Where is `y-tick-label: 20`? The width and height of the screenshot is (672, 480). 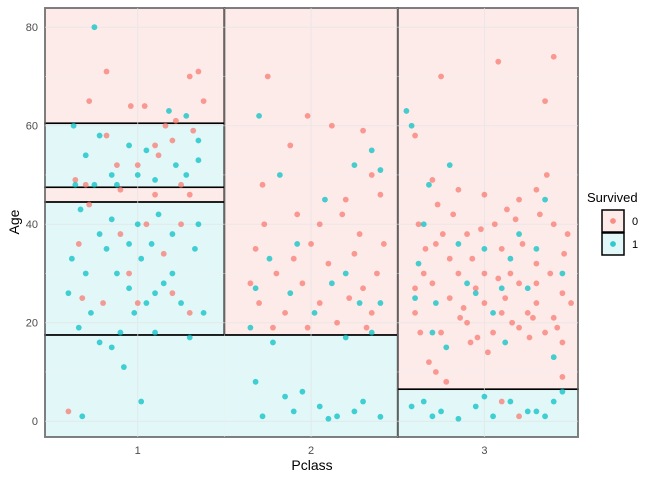 y-tick-label: 20 is located at coordinates (32, 324).